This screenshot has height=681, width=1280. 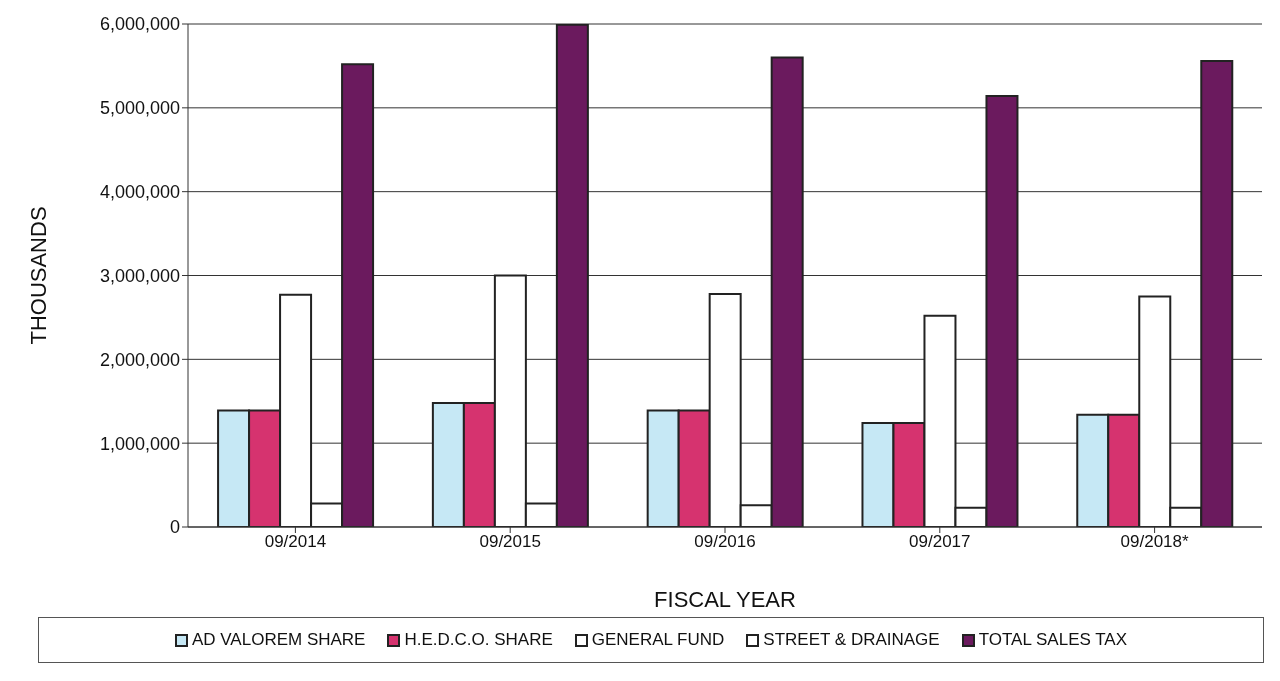 What do you see at coordinates (278, 640) in the screenshot?
I see `legend-label: AD VALOREM SHARE` at bounding box center [278, 640].